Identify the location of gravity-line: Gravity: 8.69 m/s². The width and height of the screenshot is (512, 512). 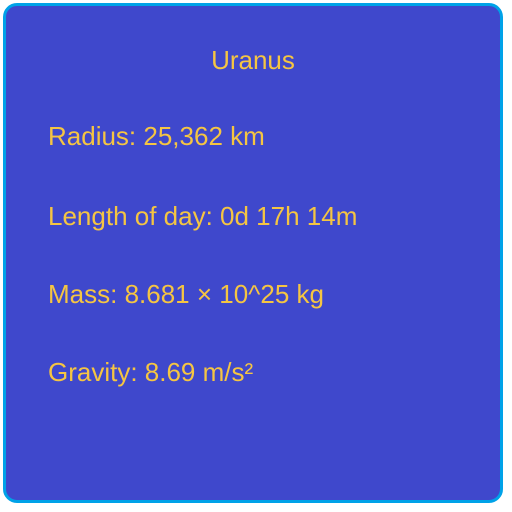
(151, 372).